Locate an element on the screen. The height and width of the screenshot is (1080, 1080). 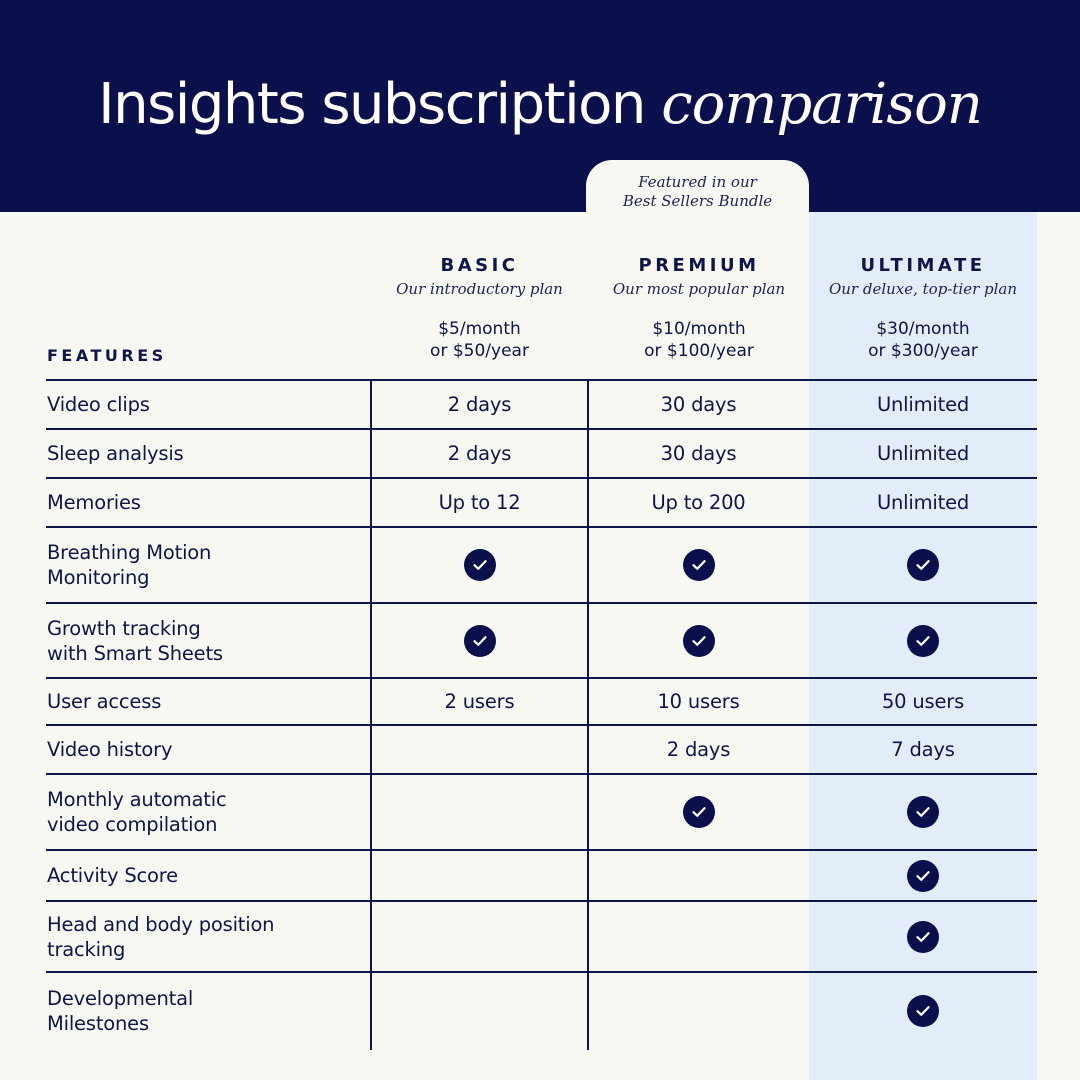
feature-label: Monthly automatic video compilation is located at coordinates (137, 812).